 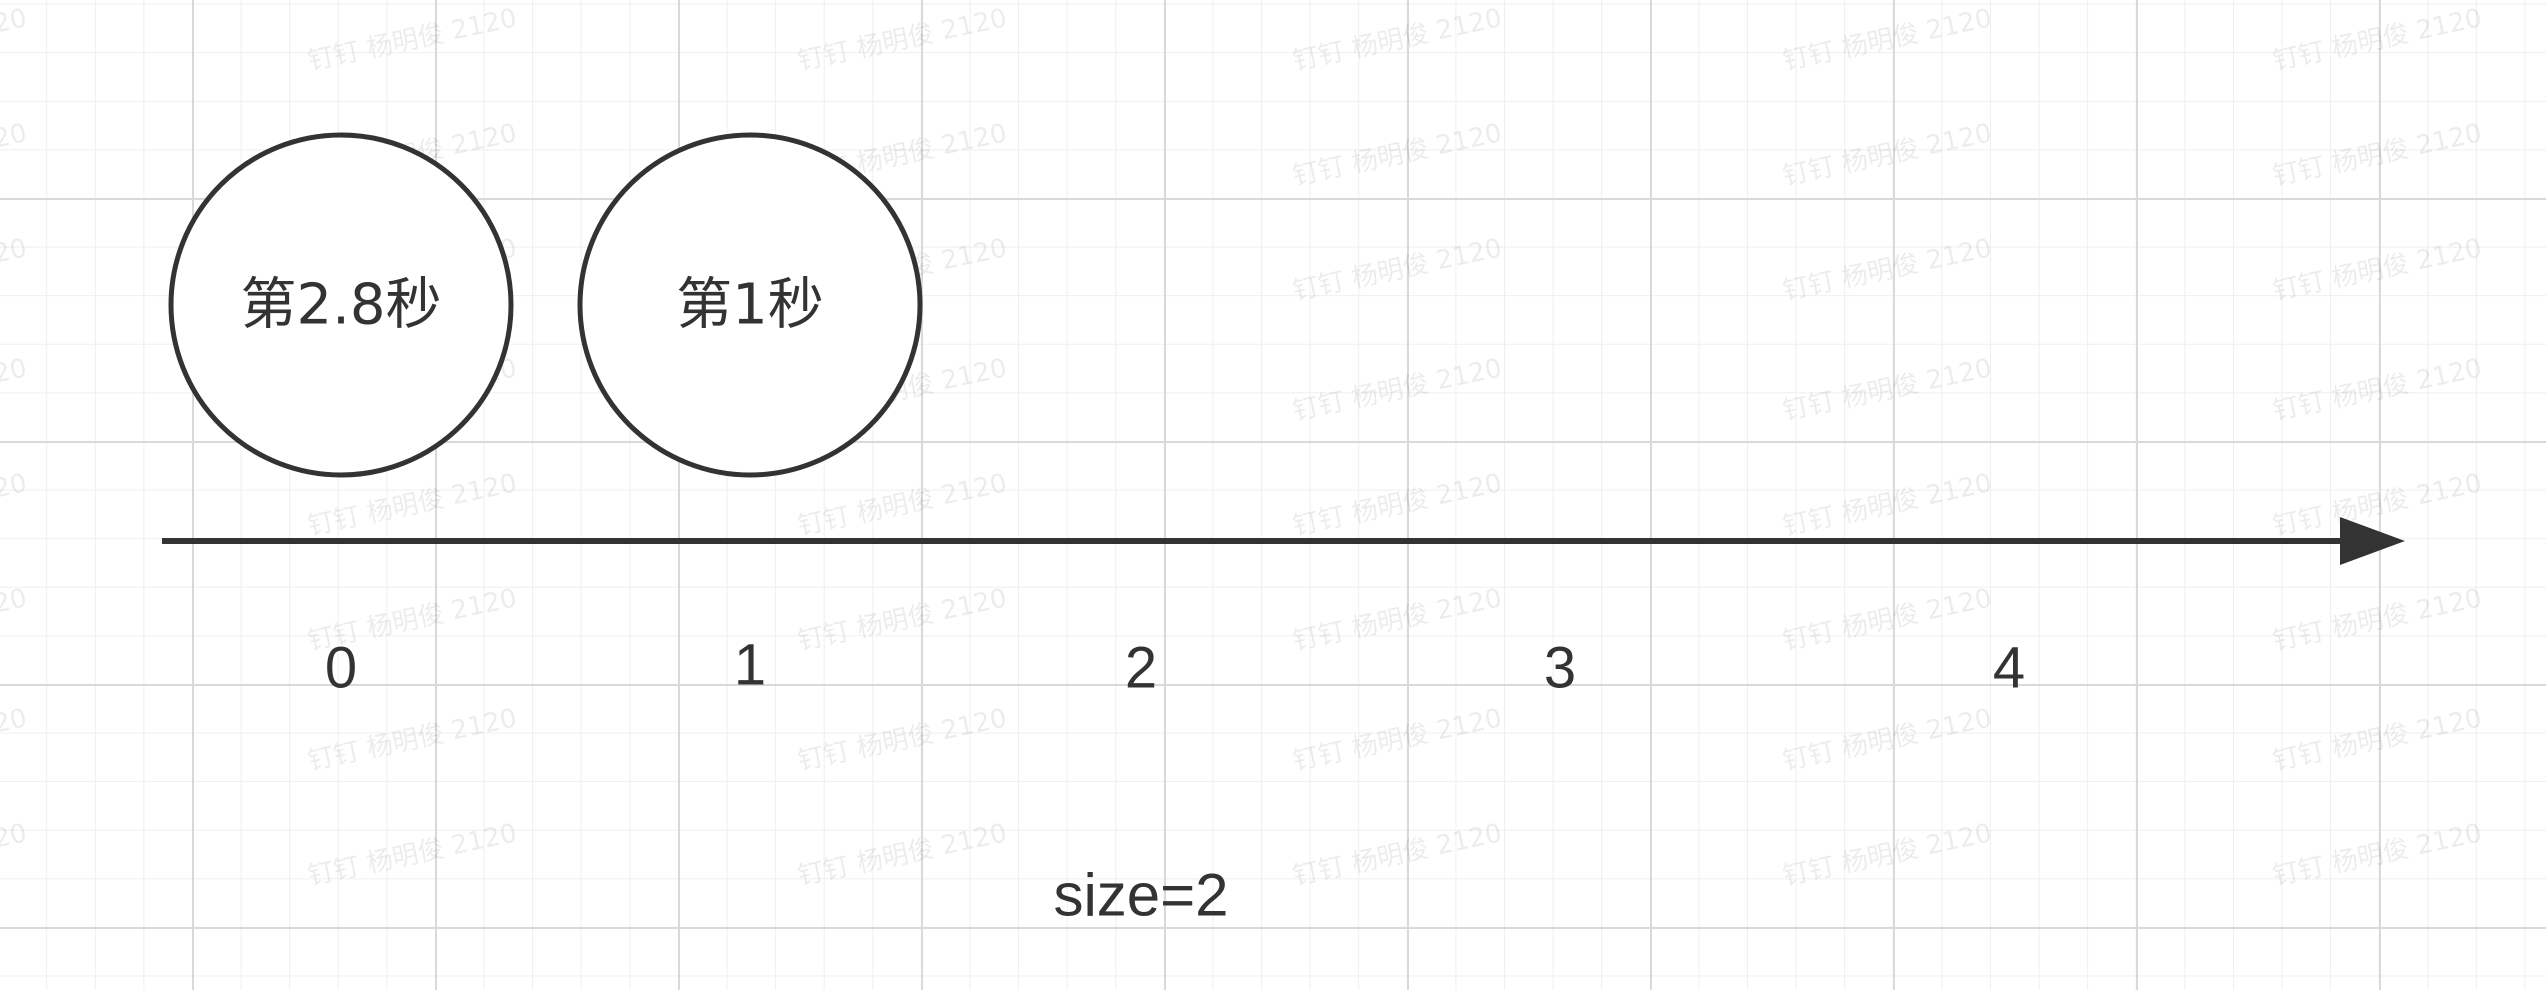 What do you see at coordinates (1283, 541) in the screenshot?
I see `time-axis` at bounding box center [1283, 541].